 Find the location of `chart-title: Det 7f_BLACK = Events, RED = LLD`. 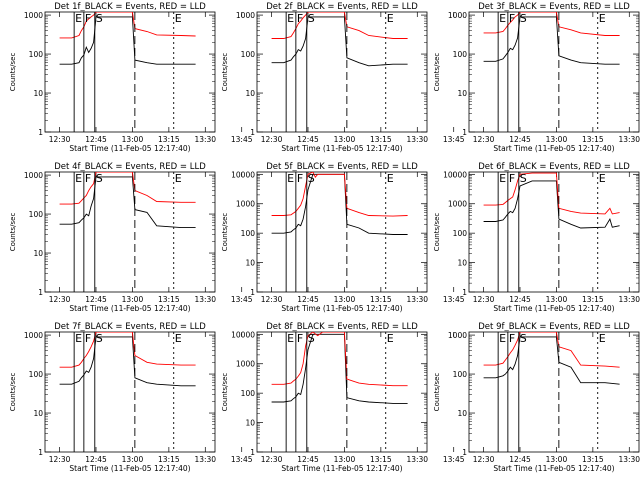

chart-title: Det 7f_BLACK = Events, RED = LLD is located at coordinates (130, 327).